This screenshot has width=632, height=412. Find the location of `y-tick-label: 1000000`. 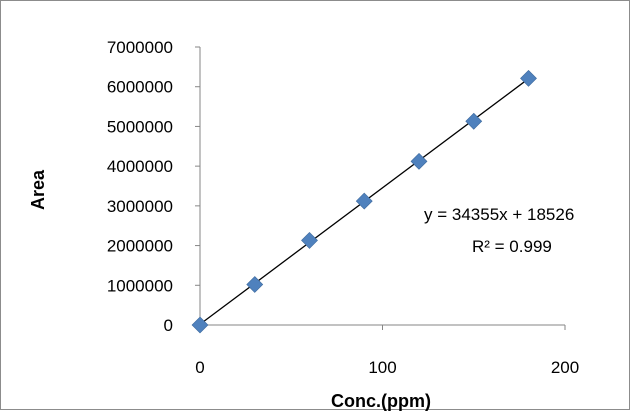

y-tick-label: 1000000 is located at coordinates (140, 285).